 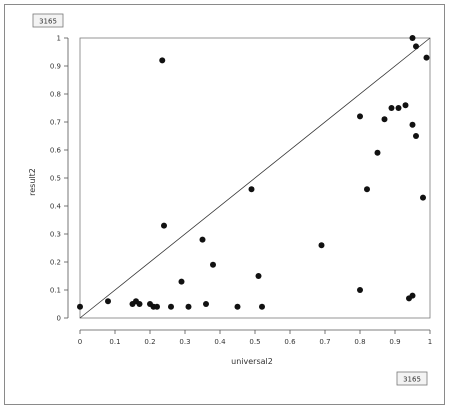 I want to click on y-tick-label: 0.7, so click(x=55, y=123).